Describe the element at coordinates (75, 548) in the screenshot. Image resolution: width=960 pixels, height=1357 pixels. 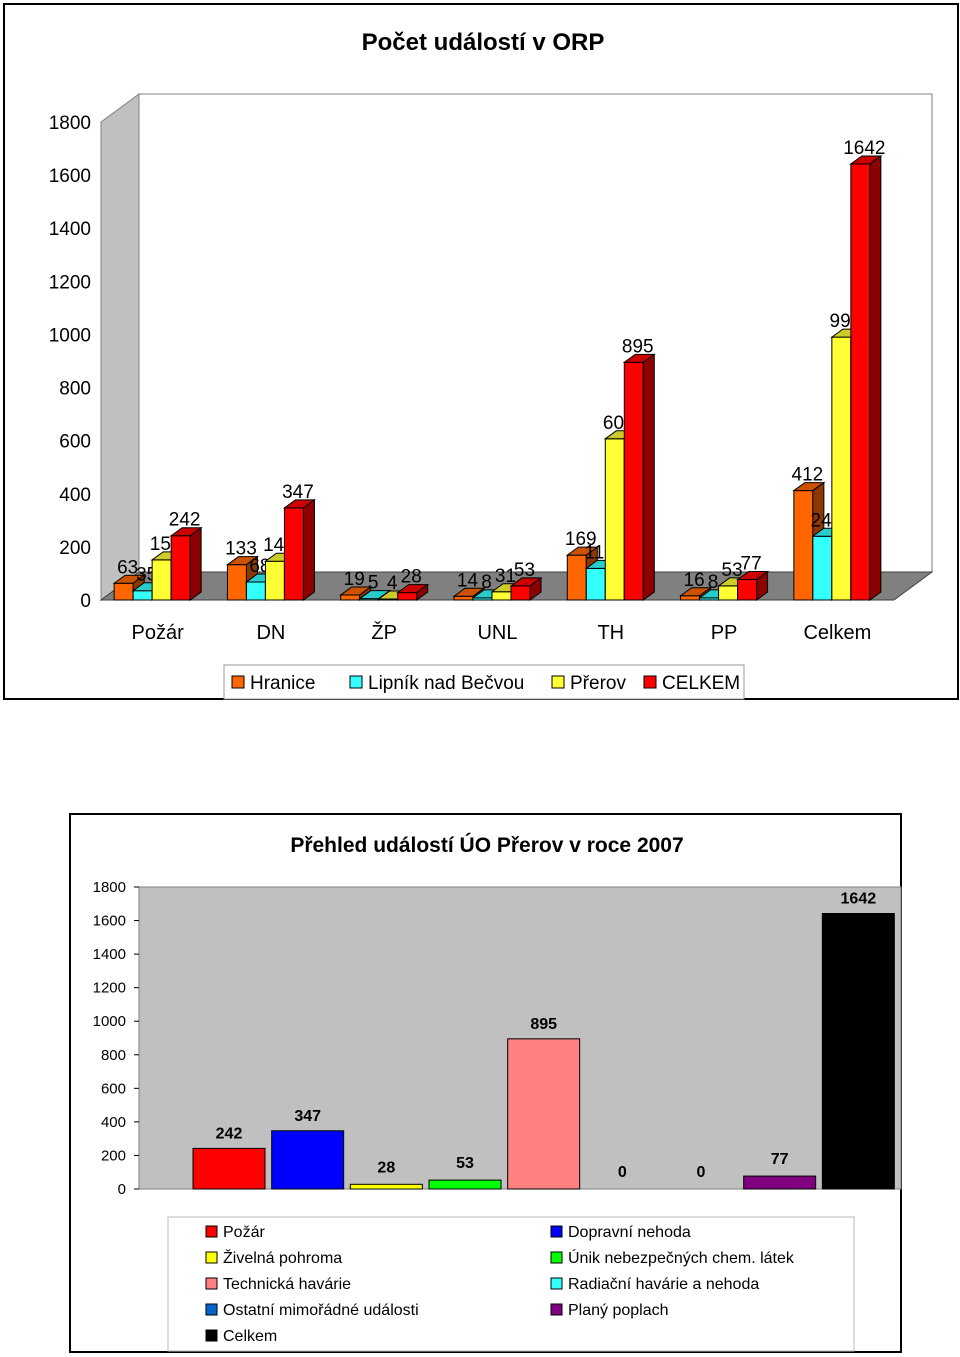
I see `y-tick-label: 200` at that location.